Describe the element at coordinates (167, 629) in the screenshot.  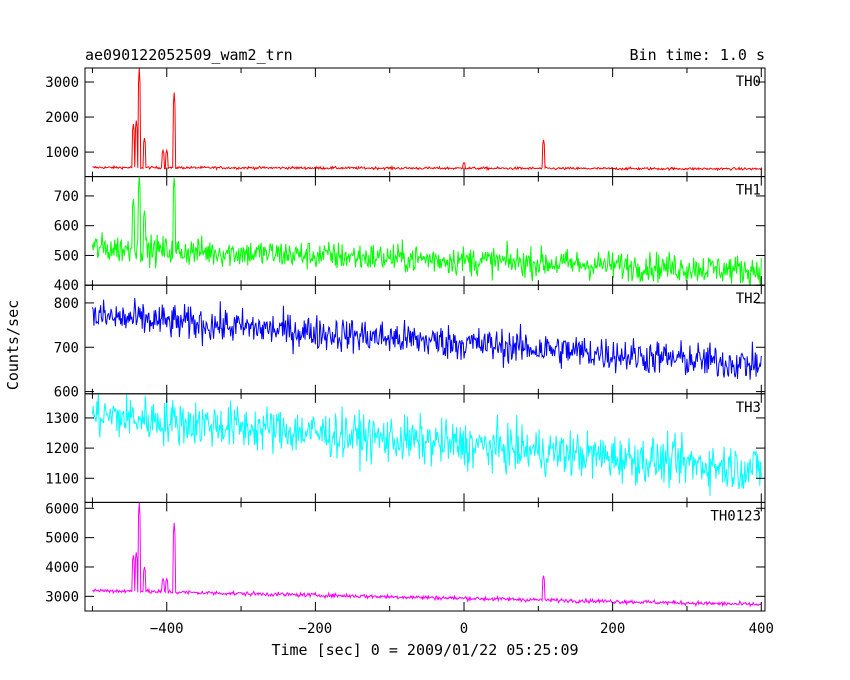
I see `x-tick-label: −400` at that location.